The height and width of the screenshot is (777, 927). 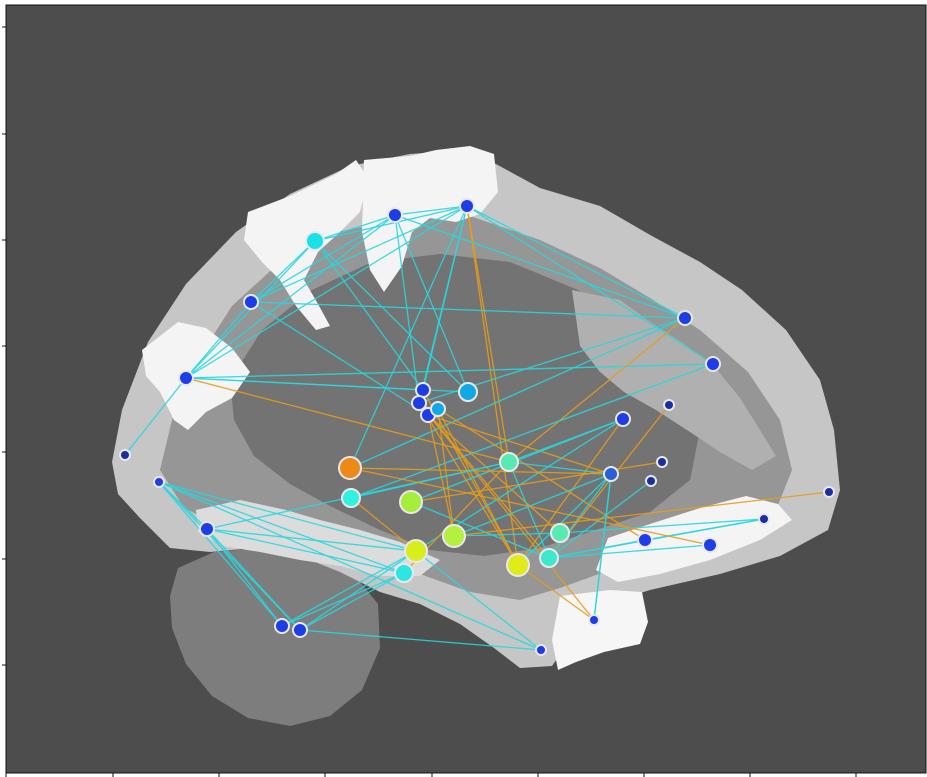 What do you see at coordinates (420, 640) in the screenshot?
I see `edge-n36-n38` at bounding box center [420, 640].